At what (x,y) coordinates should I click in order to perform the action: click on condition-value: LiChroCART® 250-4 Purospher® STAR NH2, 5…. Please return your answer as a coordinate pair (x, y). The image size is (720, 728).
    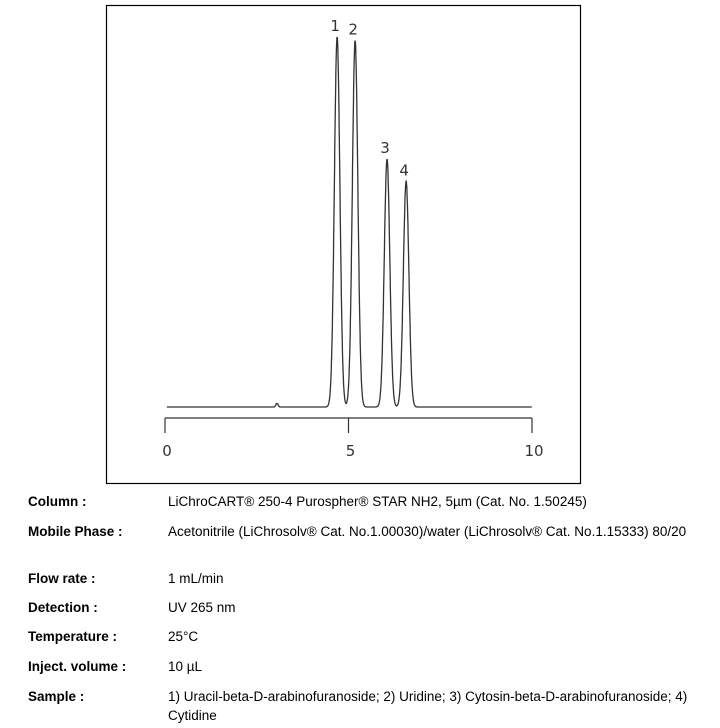
    Looking at the image, I should click on (377, 501).